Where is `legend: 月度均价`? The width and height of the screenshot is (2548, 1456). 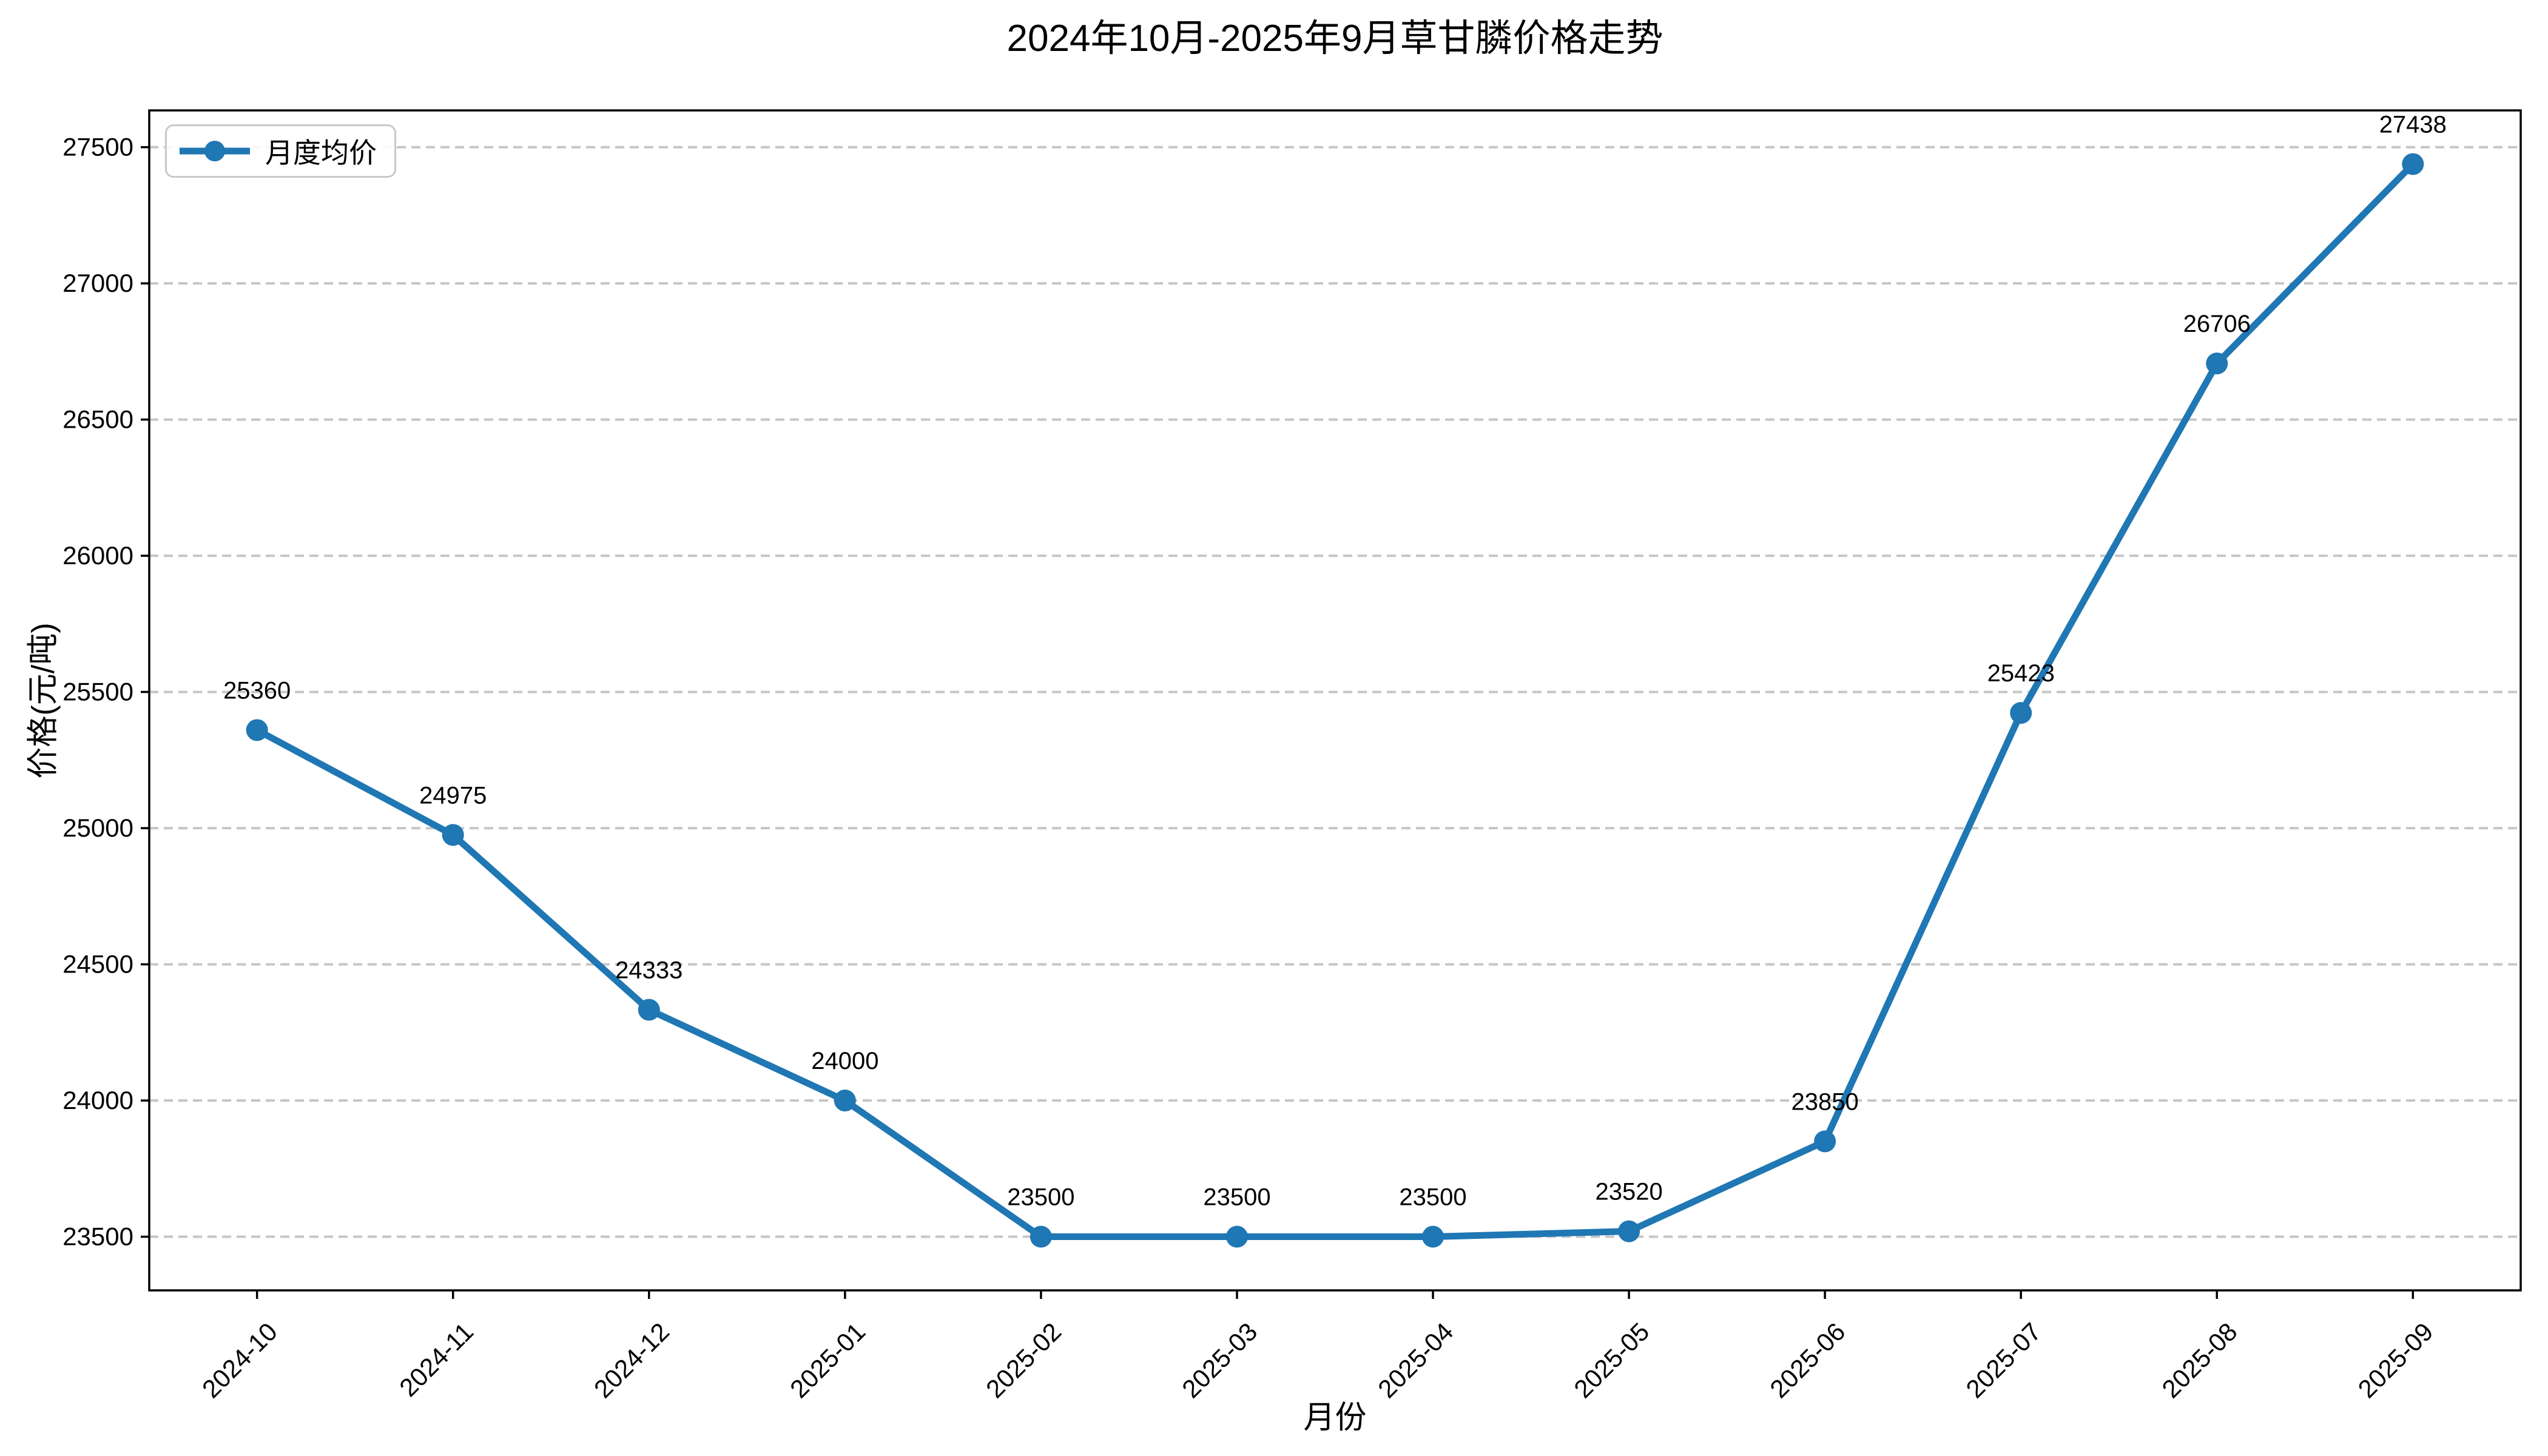
legend: 月度均价 is located at coordinates (280, 151).